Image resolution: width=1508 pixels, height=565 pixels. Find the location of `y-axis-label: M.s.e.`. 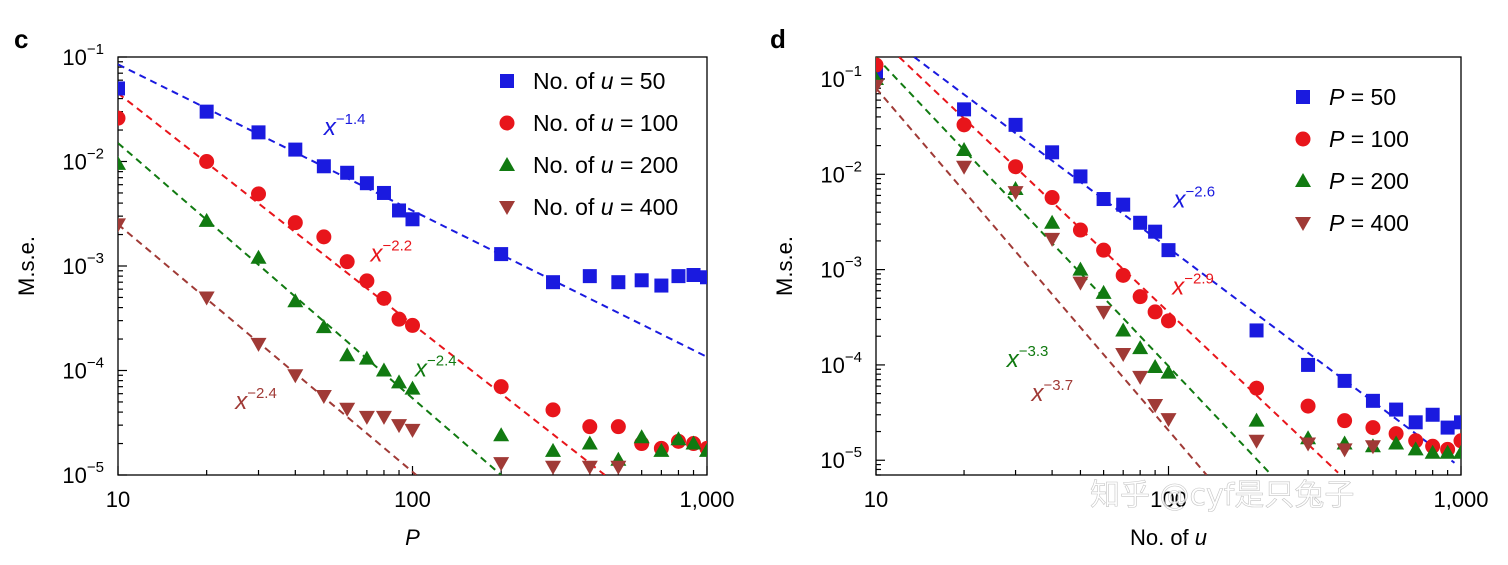

y-axis-label: M.s.e. is located at coordinates (26, 266).